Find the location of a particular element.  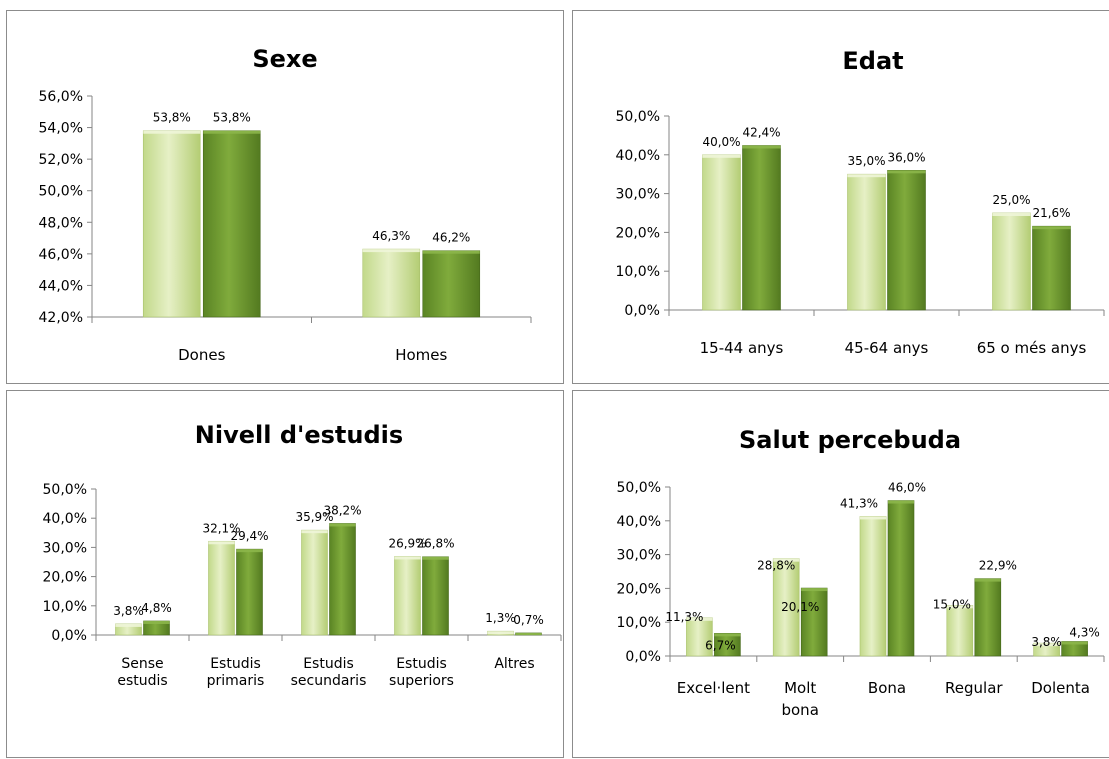

data-label: 11,3% is located at coordinates (684, 617).